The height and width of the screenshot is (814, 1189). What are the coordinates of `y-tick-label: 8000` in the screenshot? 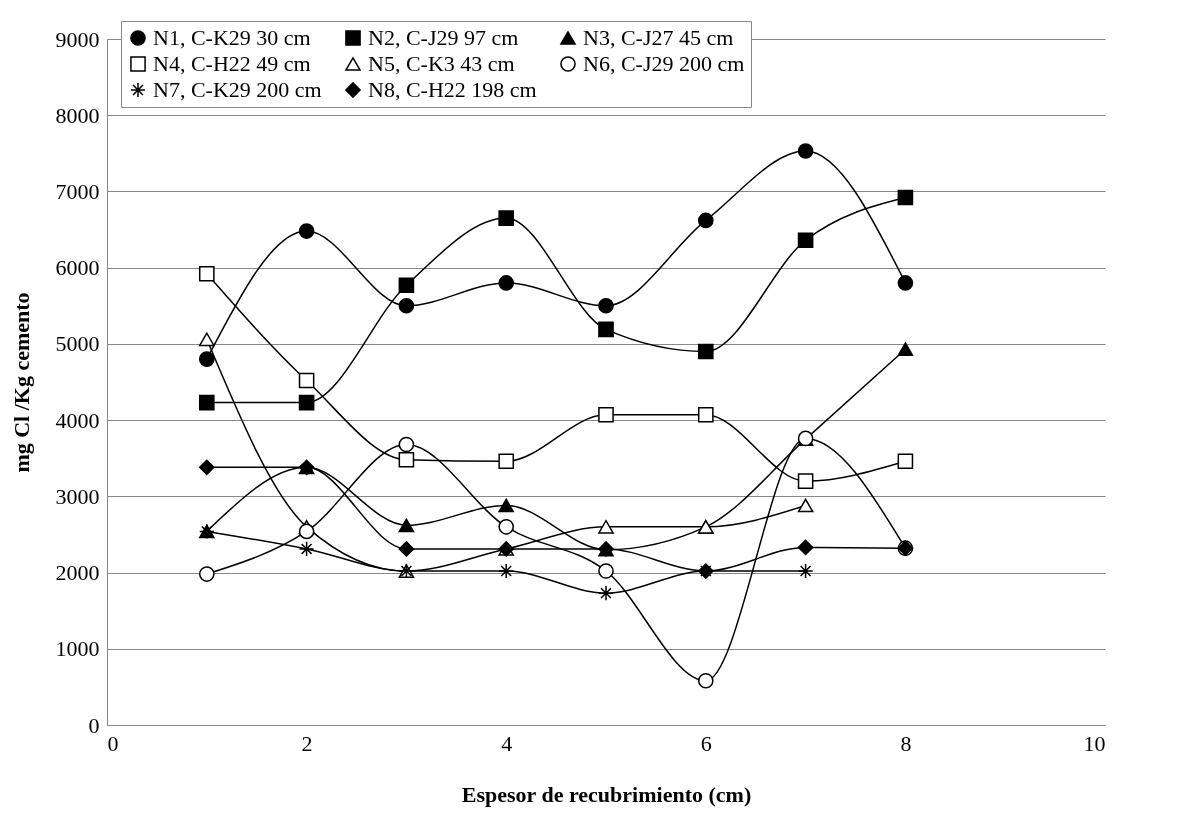 It's located at (77, 115).